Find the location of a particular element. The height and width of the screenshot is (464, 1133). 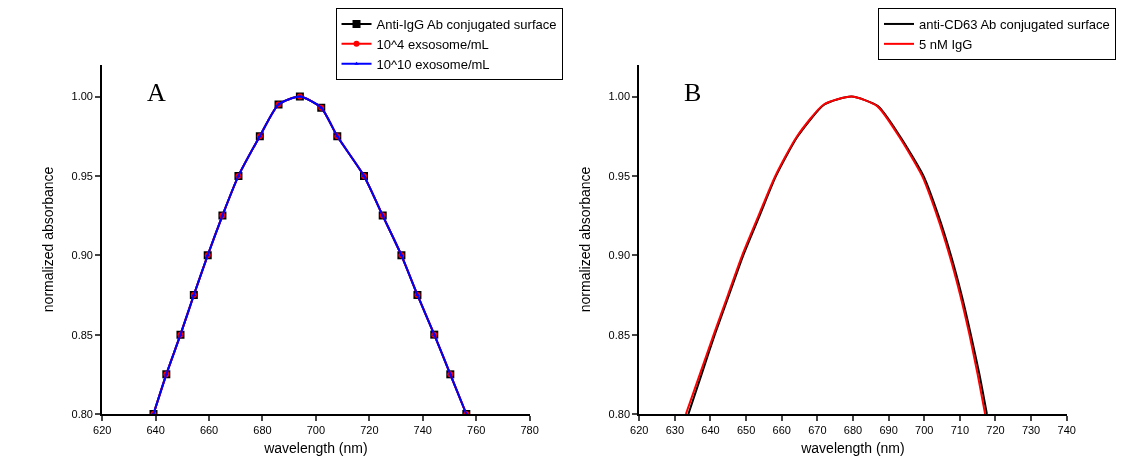

x-tick-label: 630 is located at coordinates (675, 430).